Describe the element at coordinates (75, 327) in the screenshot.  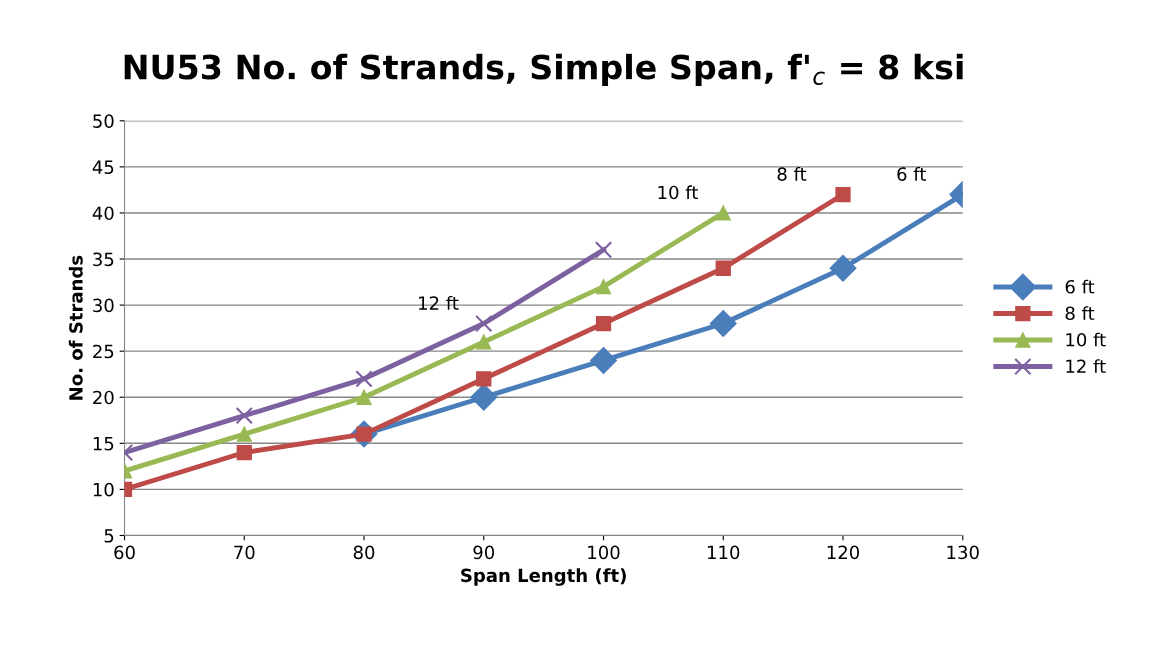
I see `y-axis-title: No. of Strands` at that location.